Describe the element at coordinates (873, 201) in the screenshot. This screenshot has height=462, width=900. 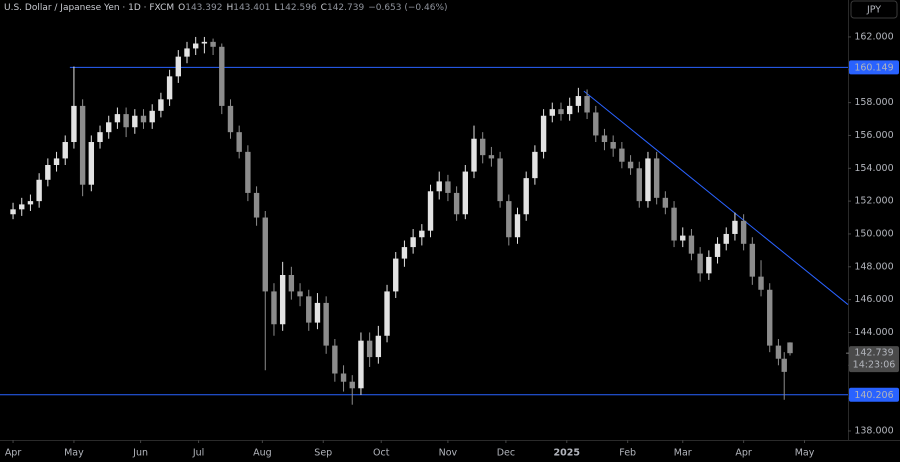
I see `y-tick-label: 152.000` at that location.